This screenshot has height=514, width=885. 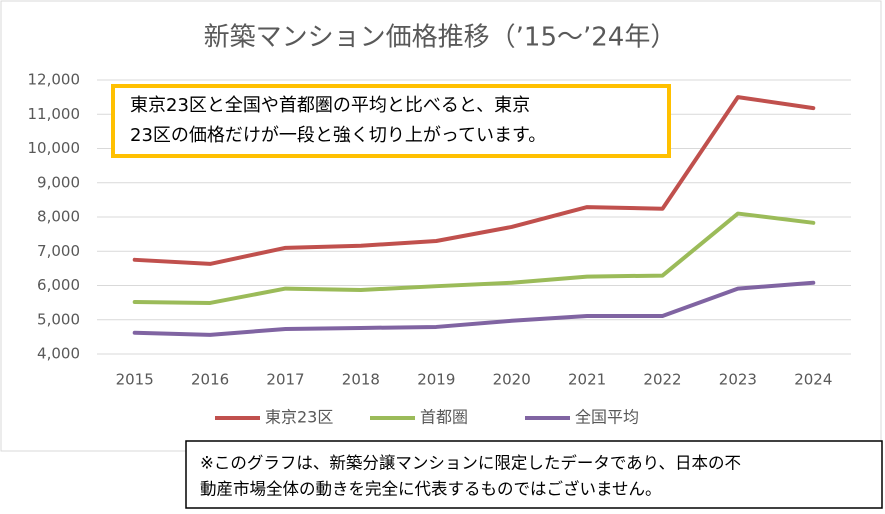 I want to click on chart-title: 新築マンション価格推移（’15～’24年）, so click(x=440, y=38).